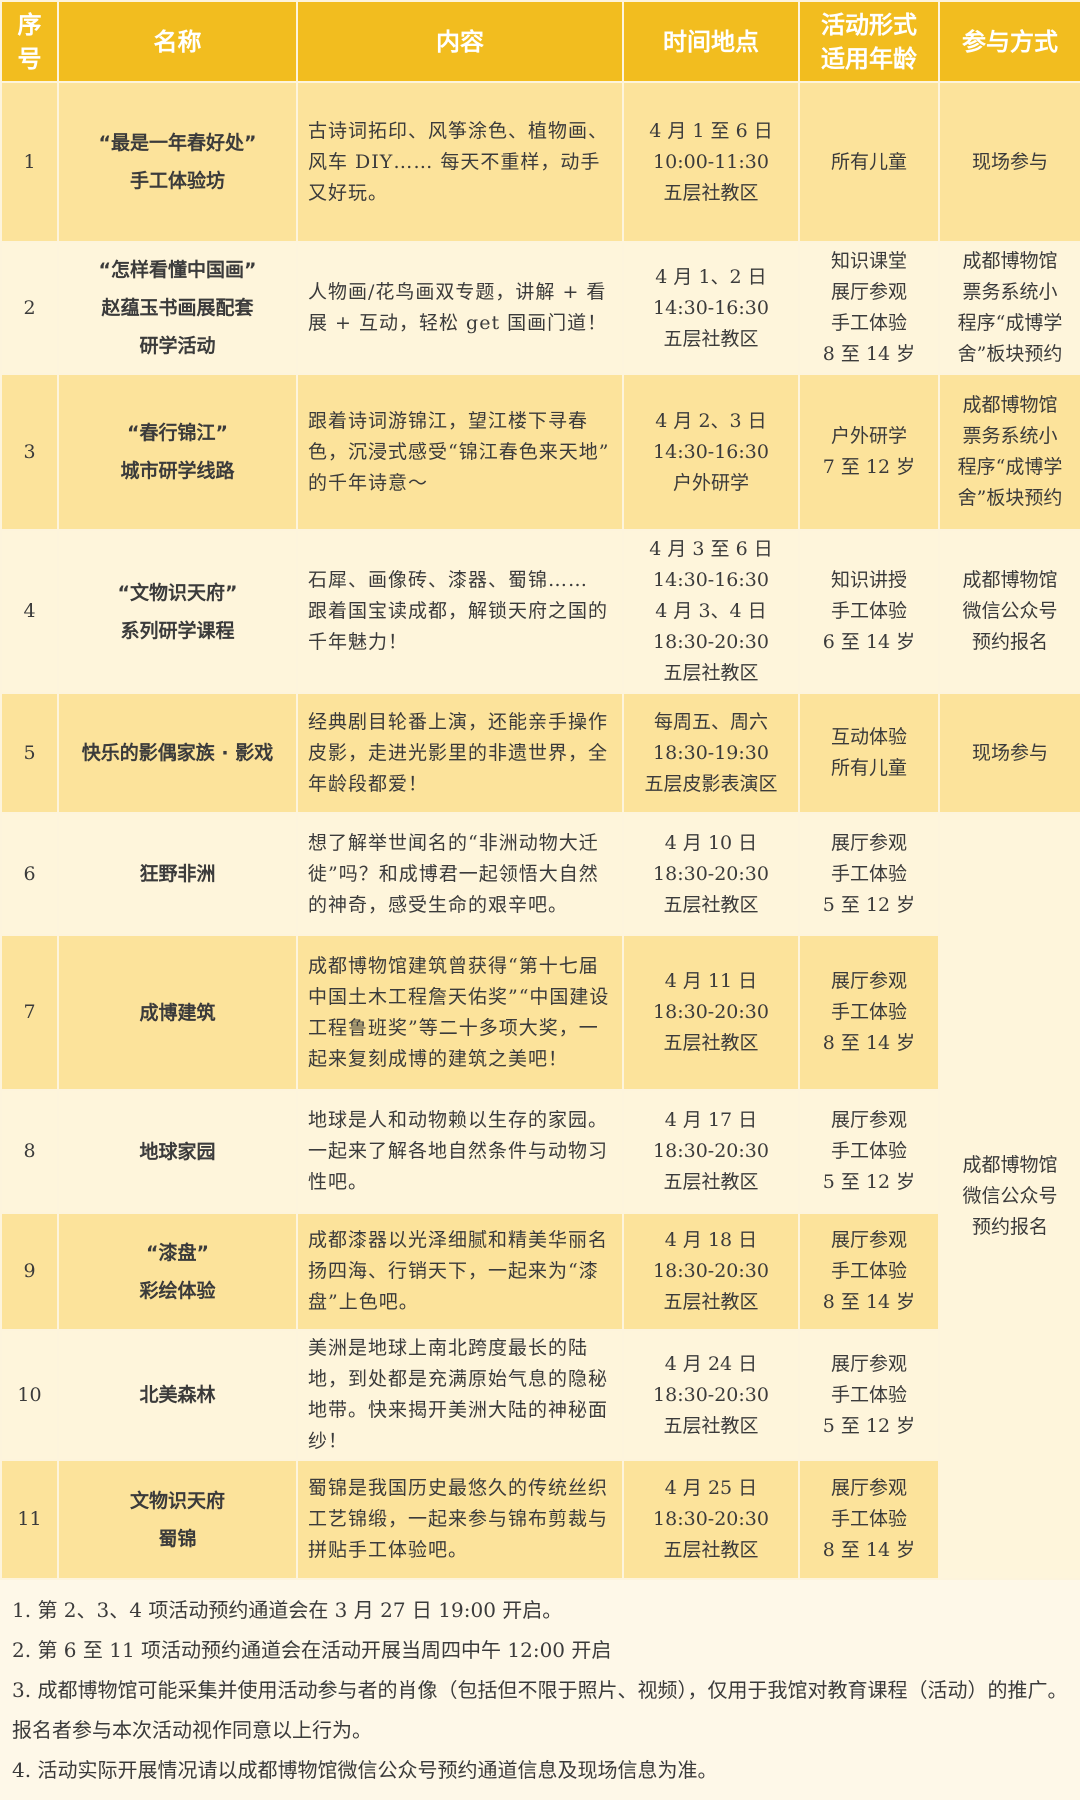 This screenshot has height=1800, width=1080. I want to click on cell-line: 北美森林, so click(177, 1395).